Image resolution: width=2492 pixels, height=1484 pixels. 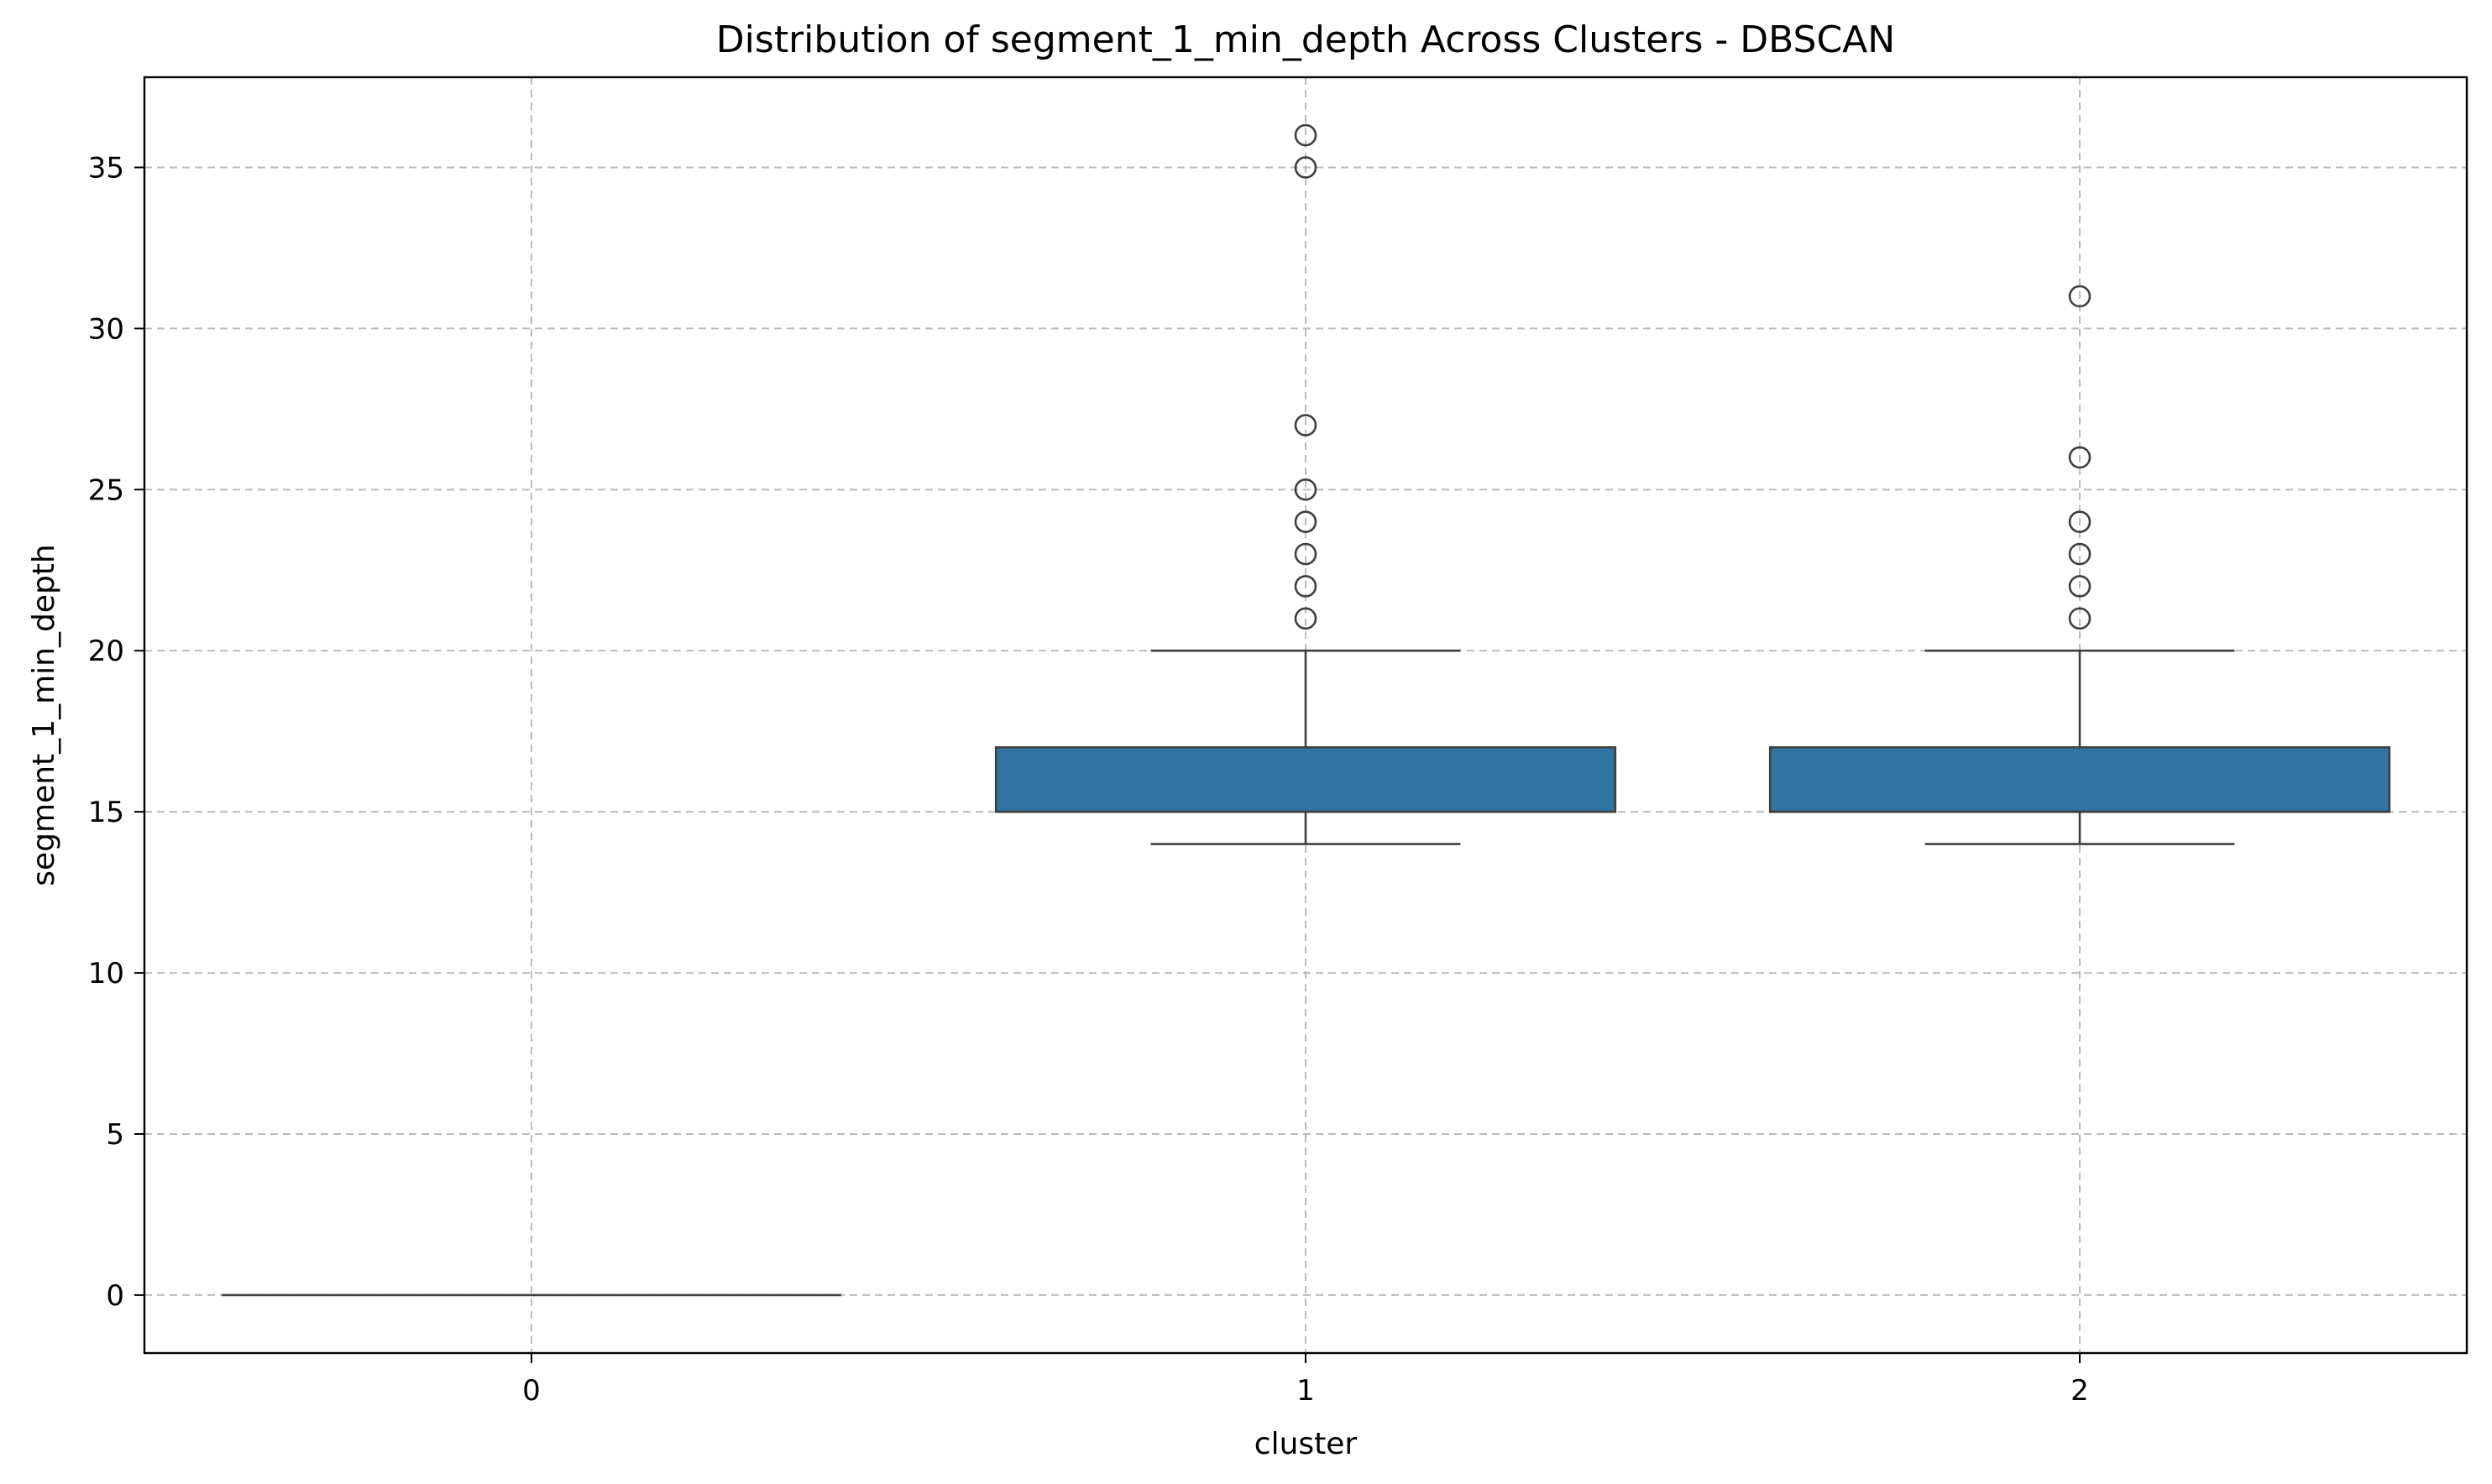 I want to click on y-tick-label: 20, so click(x=106, y=651).